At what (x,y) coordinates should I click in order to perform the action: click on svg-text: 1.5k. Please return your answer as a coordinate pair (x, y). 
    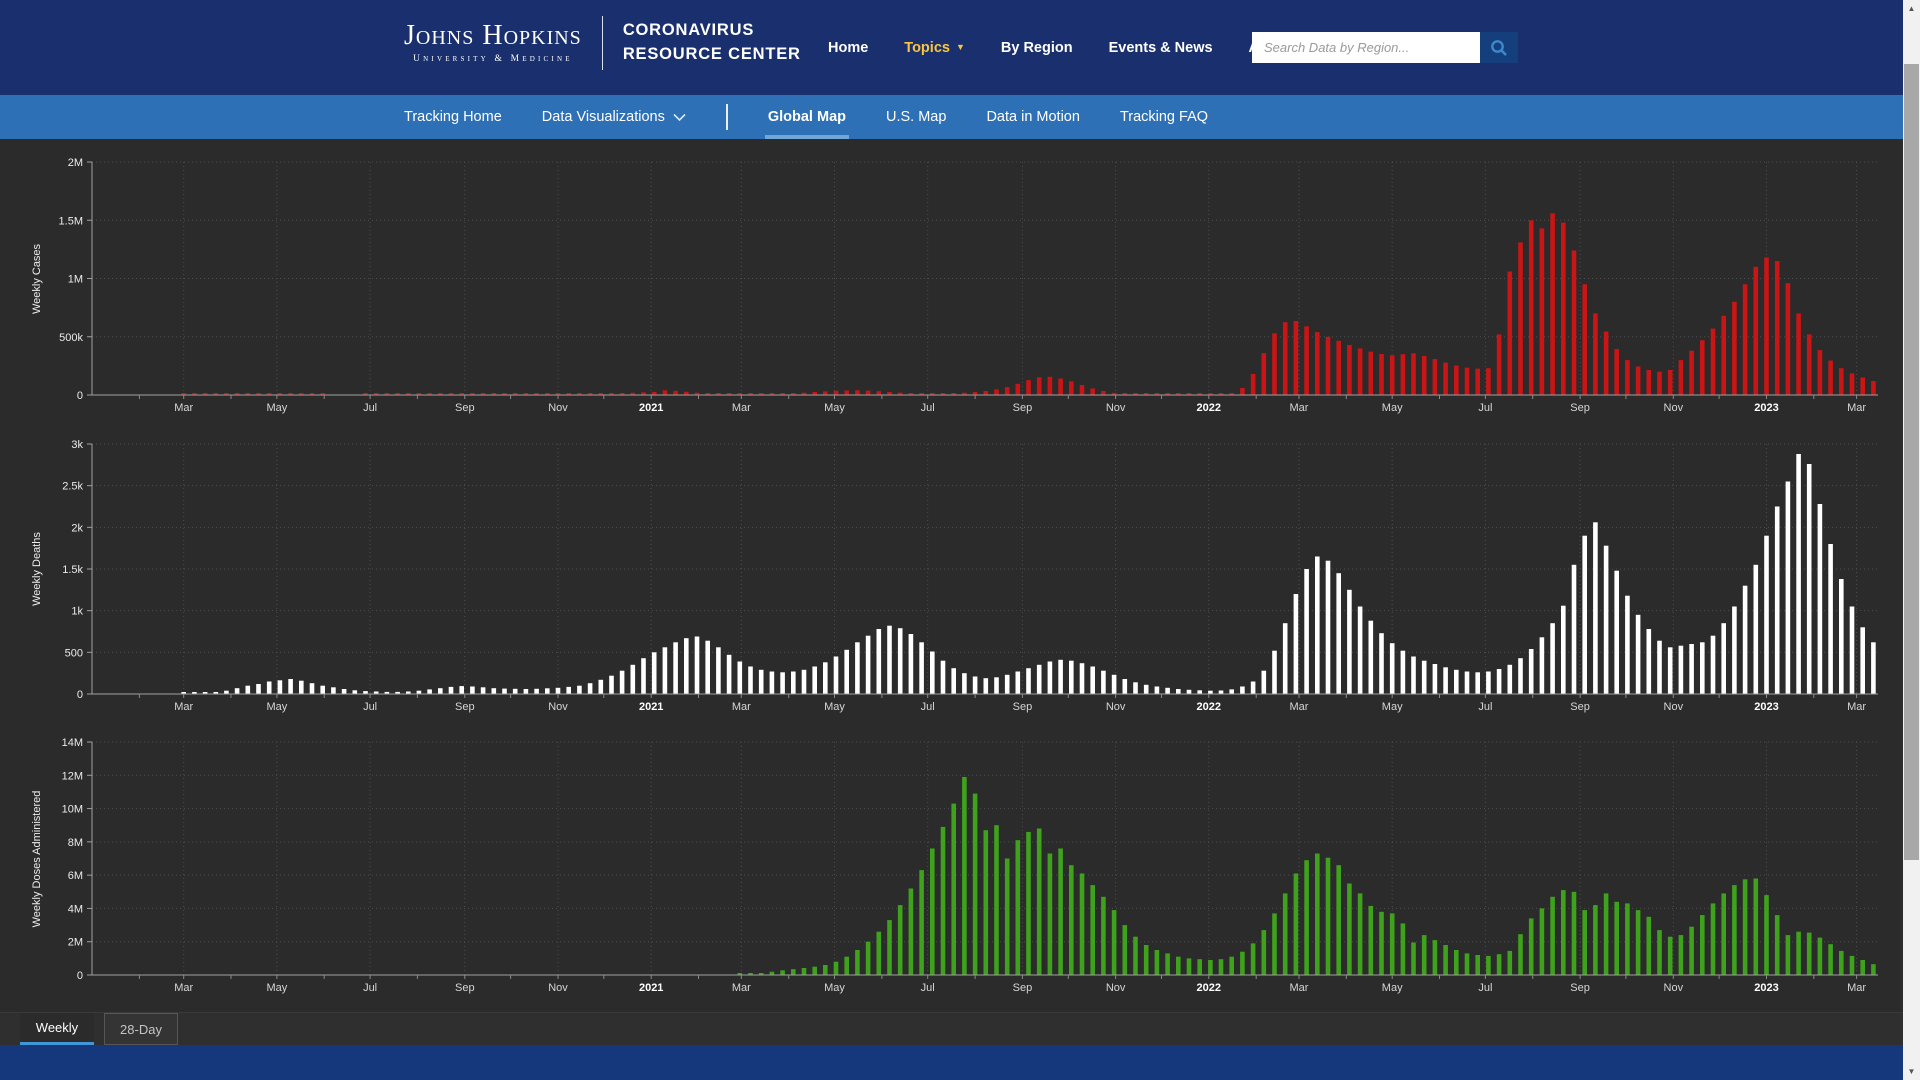
    Looking at the image, I should click on (72, 570).